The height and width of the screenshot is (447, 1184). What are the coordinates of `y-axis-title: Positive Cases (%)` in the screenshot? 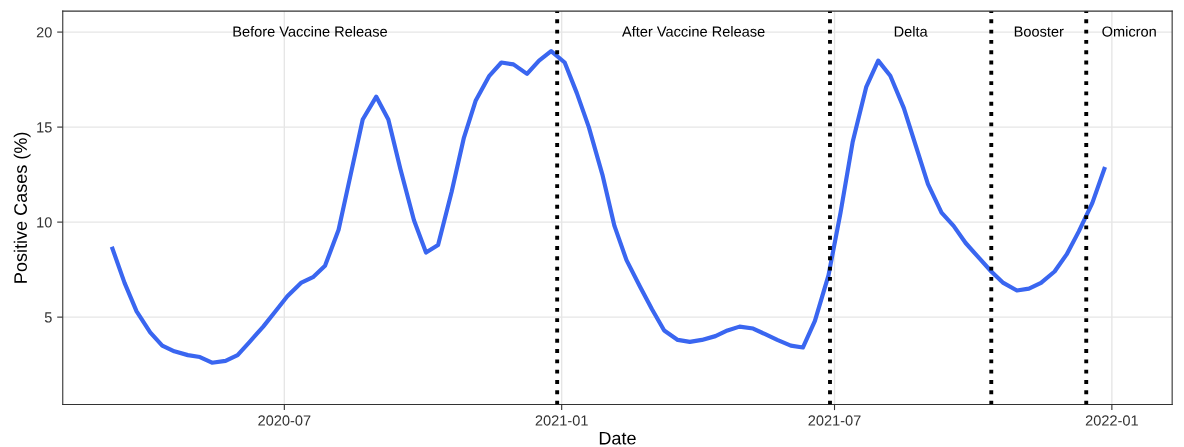 It's located at (22, 207).